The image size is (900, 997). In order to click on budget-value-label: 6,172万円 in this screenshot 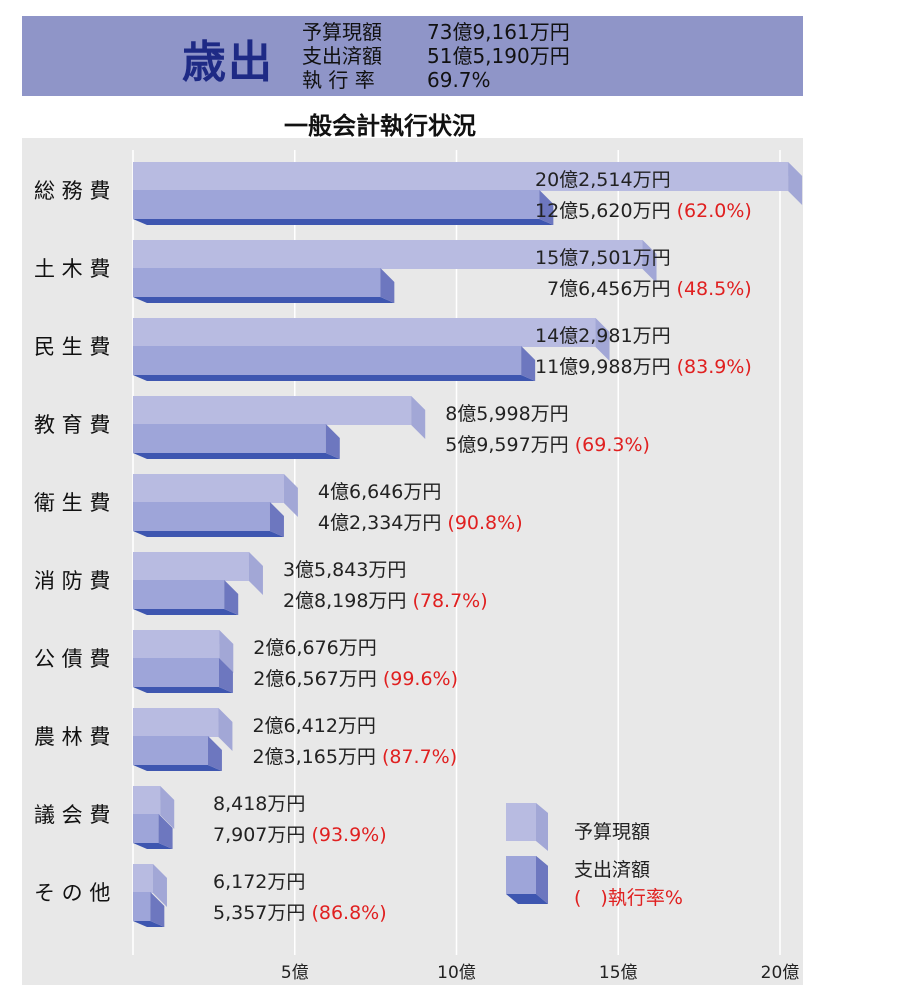, I will do `click(259, 882)`.